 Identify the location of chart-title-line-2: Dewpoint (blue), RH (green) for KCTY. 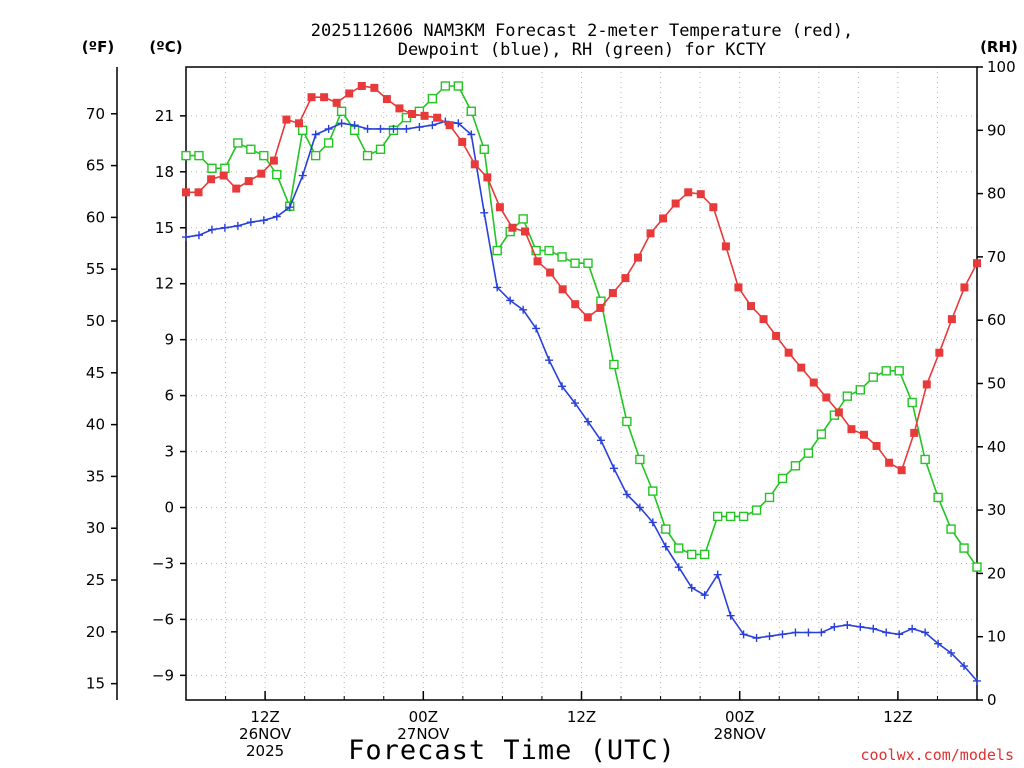
(582, 50).